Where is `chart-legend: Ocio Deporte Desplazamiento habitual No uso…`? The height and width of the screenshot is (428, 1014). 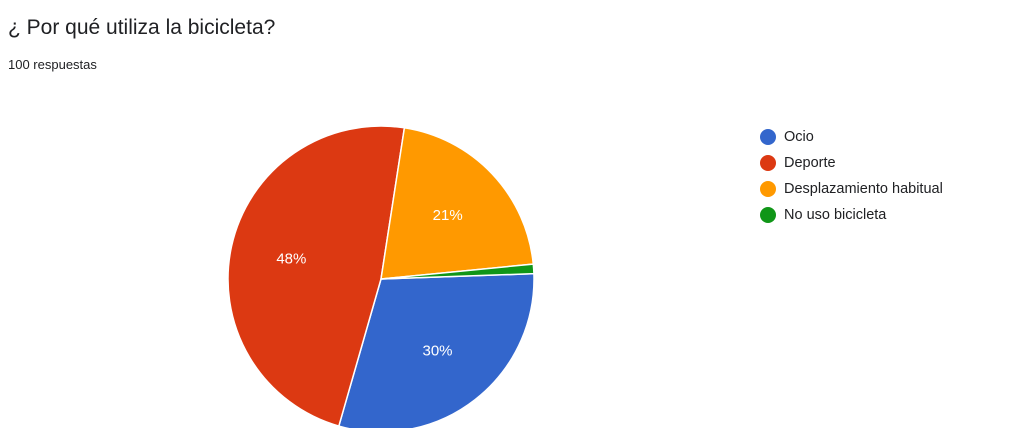
chart-legend: Ocio Deporte Desplazamiento habitual No uso… is located at coordinates (851, 176).